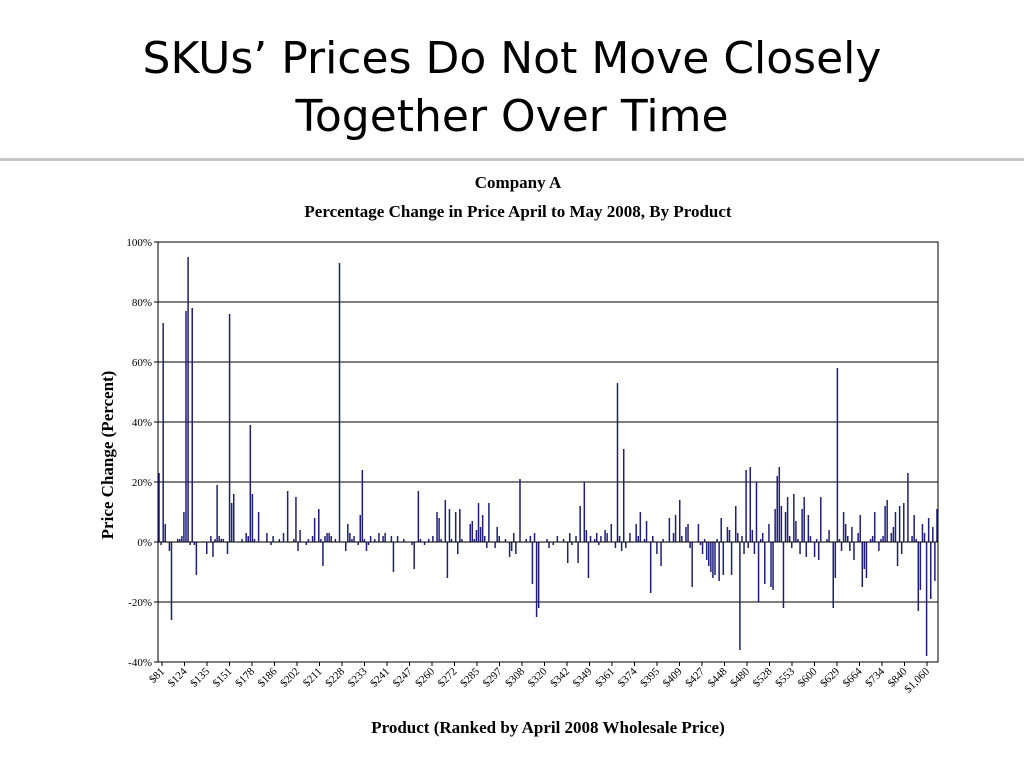  I want to click on x-tick-label: $409, so click(673, 677).